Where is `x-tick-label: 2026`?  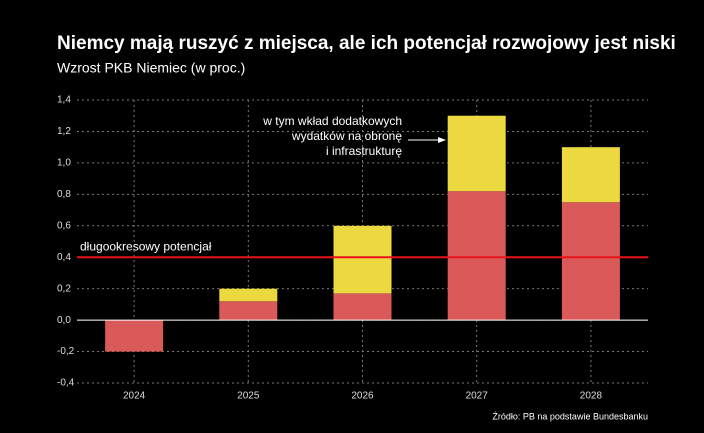
x-tick-label: 2026 is located at coordinates (362, 396).